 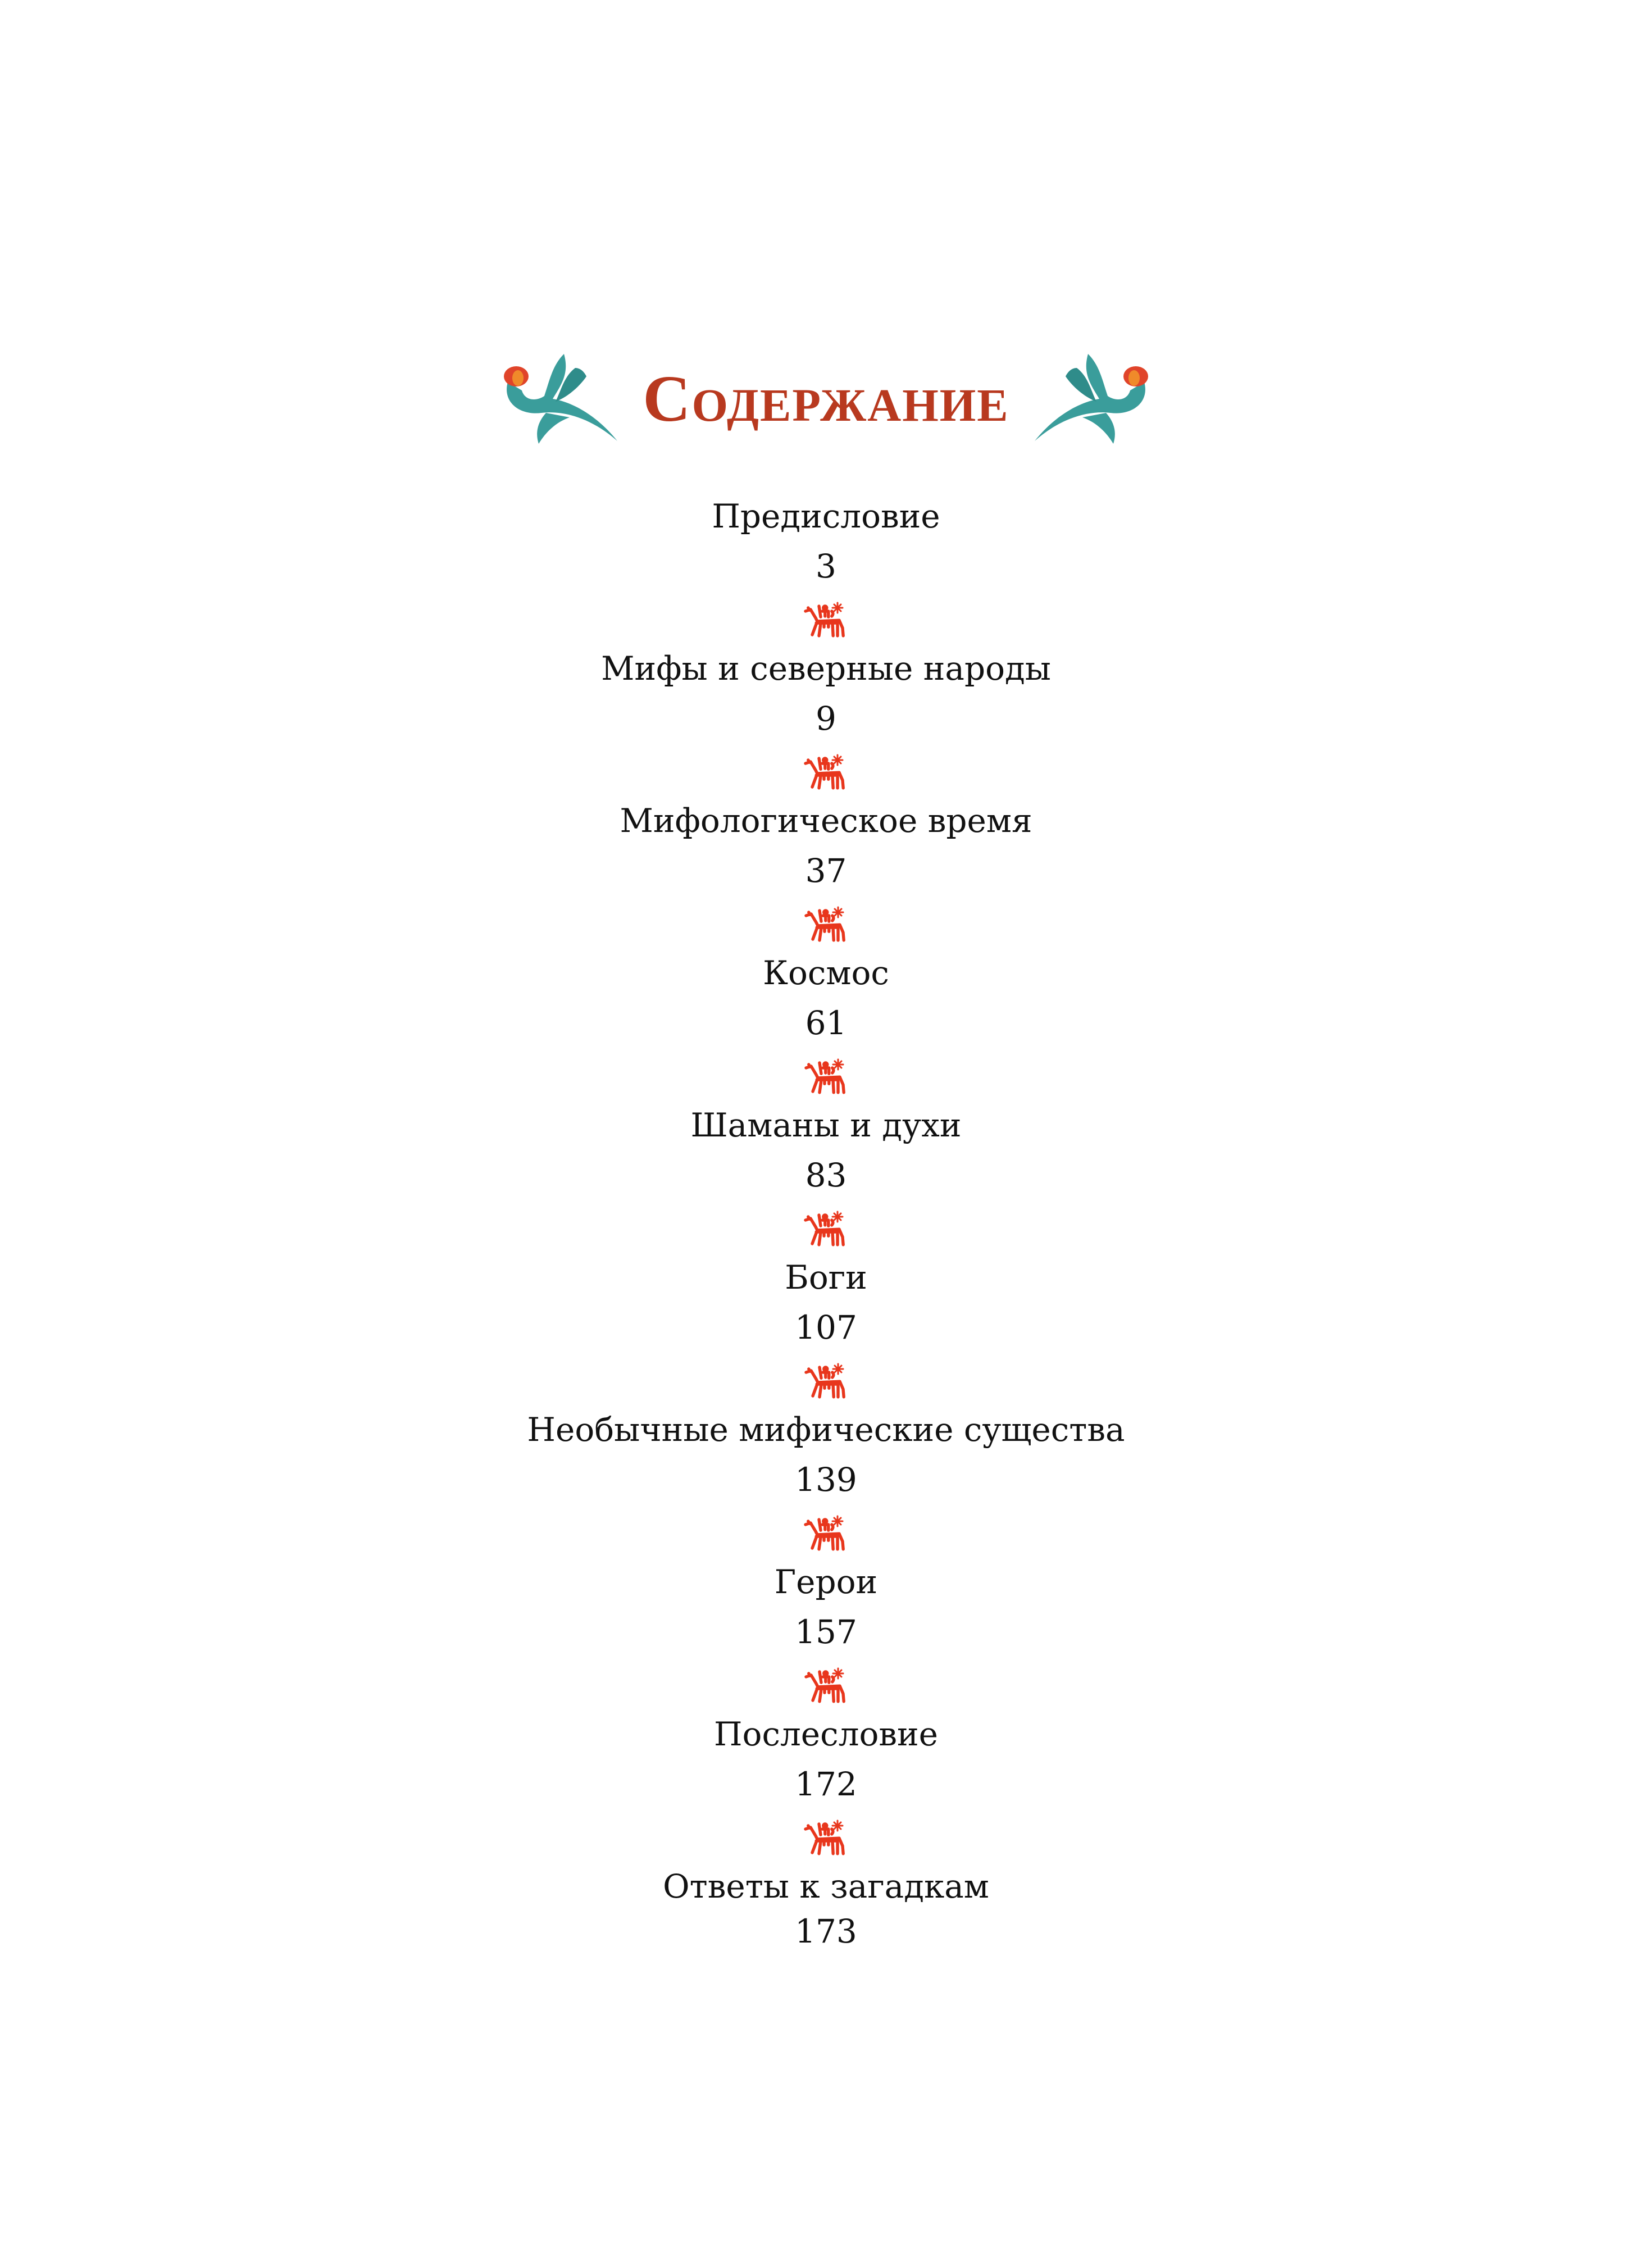 I want to click on toc-entry-page-number: 157, so click(x=826, y=1632).